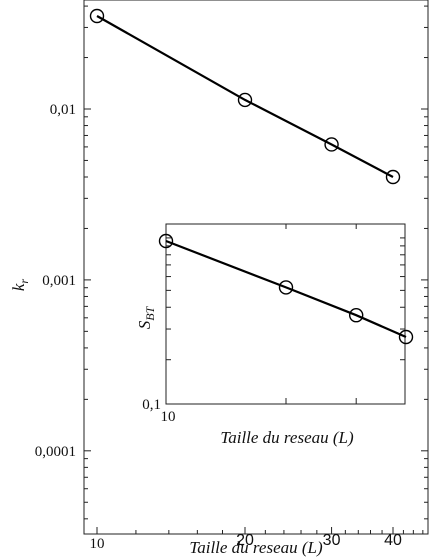 This screenshot has width=435, height=557. What do you see at coordinates (245, 540) in the screenshot?
I see `x-tick-label: 20` at bounding box center [245, 540].